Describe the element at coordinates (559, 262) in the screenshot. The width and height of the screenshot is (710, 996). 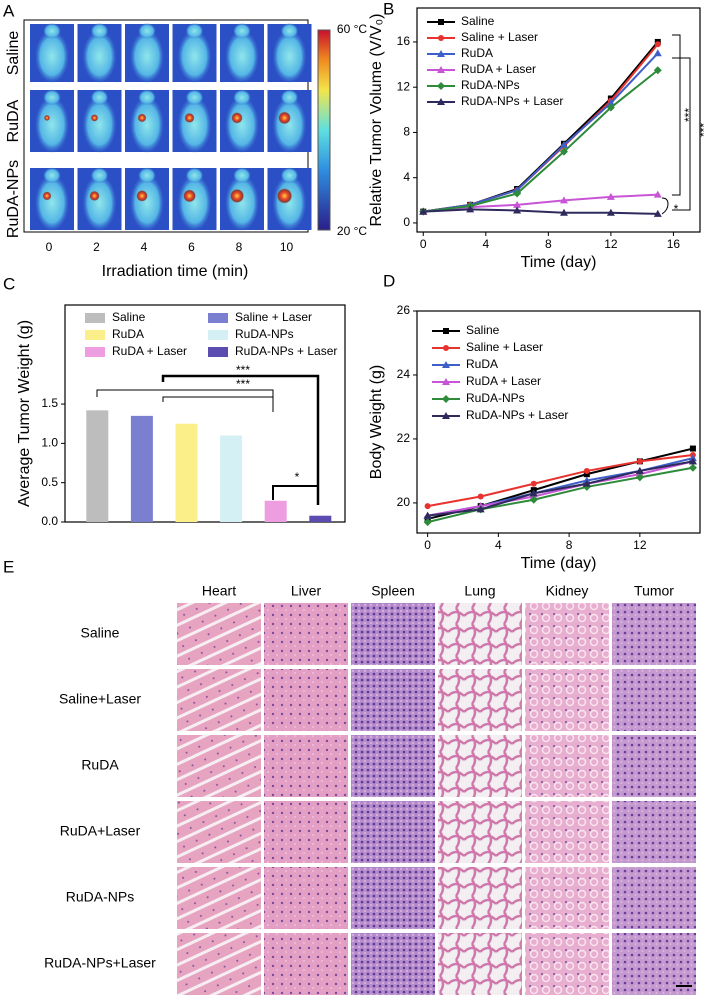
I see `x-axis-label: Time (day)` at that location.